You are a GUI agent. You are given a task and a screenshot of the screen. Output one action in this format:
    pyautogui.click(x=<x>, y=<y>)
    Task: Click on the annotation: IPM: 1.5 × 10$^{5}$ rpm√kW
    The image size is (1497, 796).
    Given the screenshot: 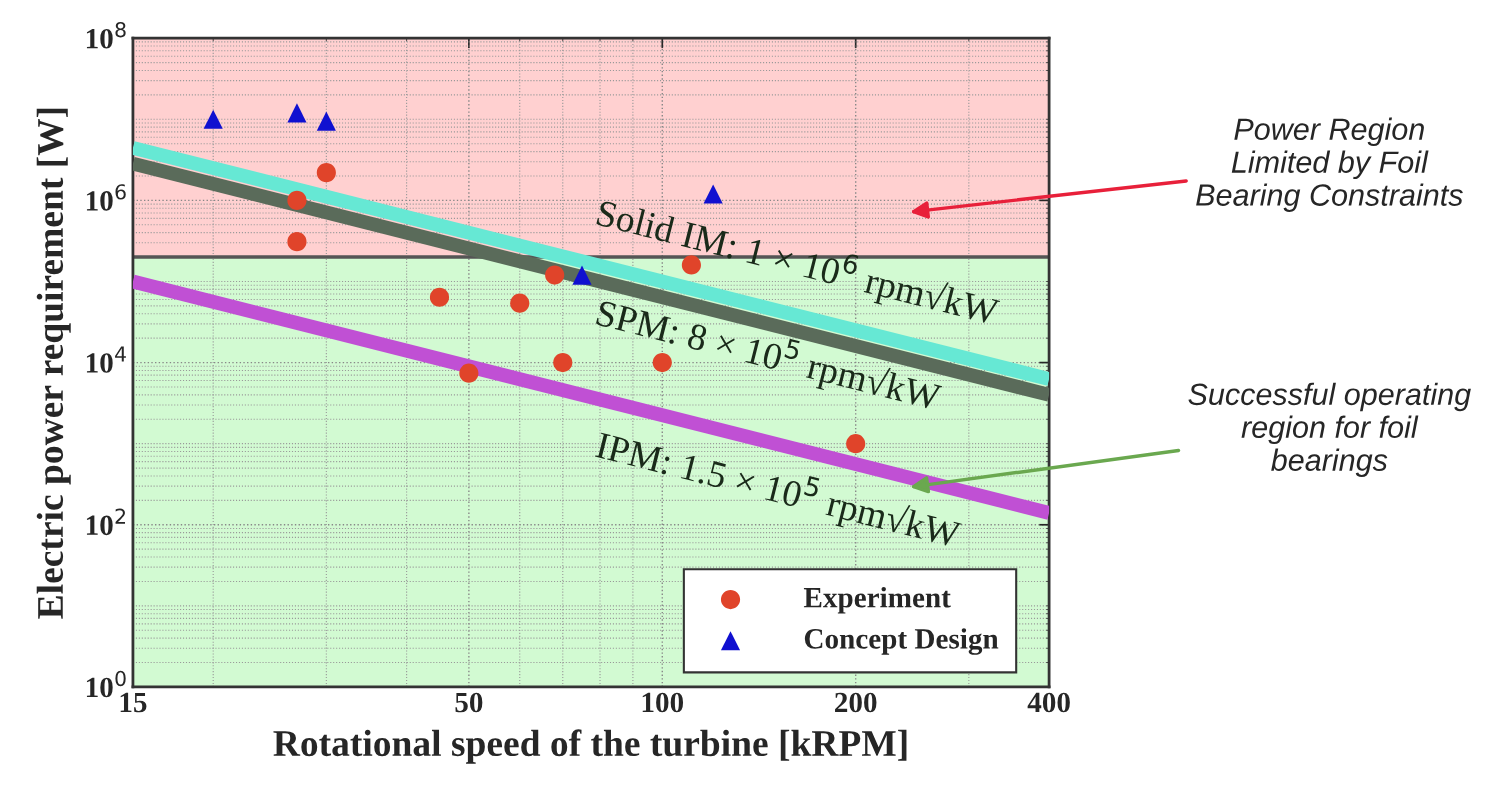 What is the action you would take?
    pyautogui.click(x=778, y=490)
    